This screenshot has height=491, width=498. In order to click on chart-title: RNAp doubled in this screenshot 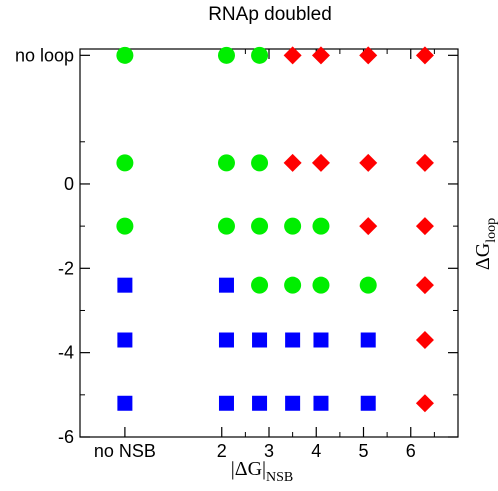, I will do `click(270, 14)`.